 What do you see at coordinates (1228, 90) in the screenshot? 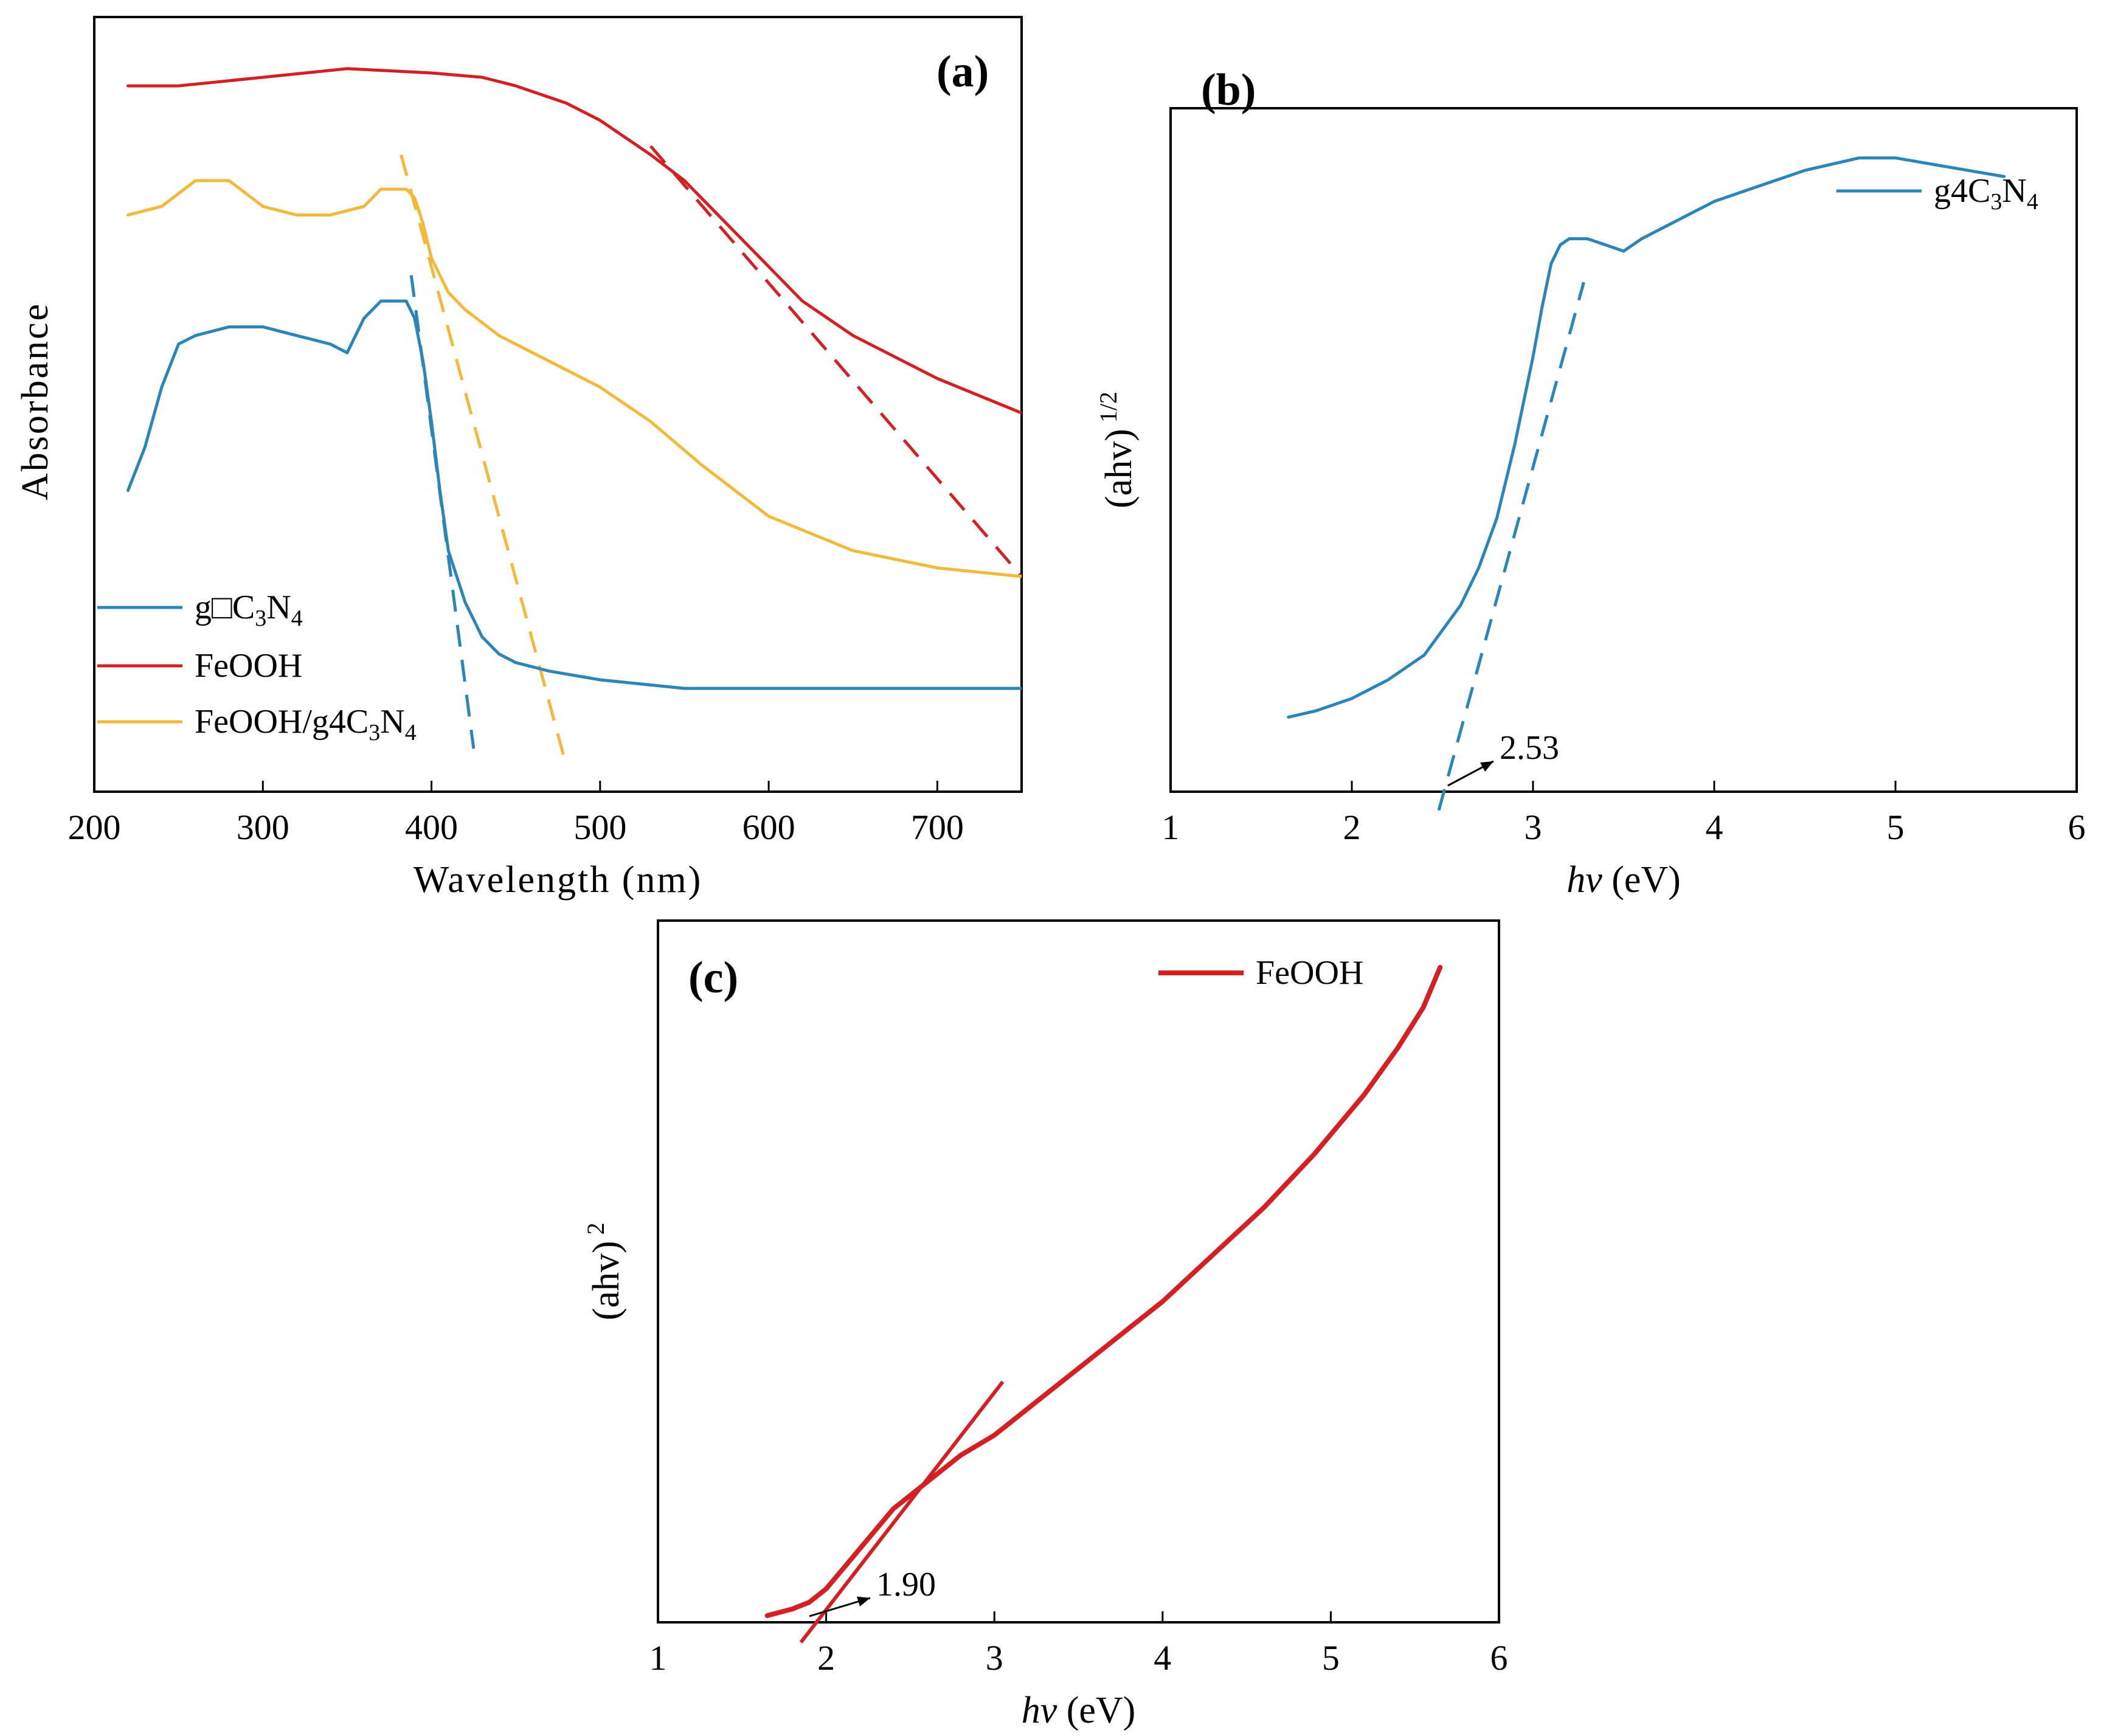
I see `panel-label: (b)` at bounding box center [1228, 90].